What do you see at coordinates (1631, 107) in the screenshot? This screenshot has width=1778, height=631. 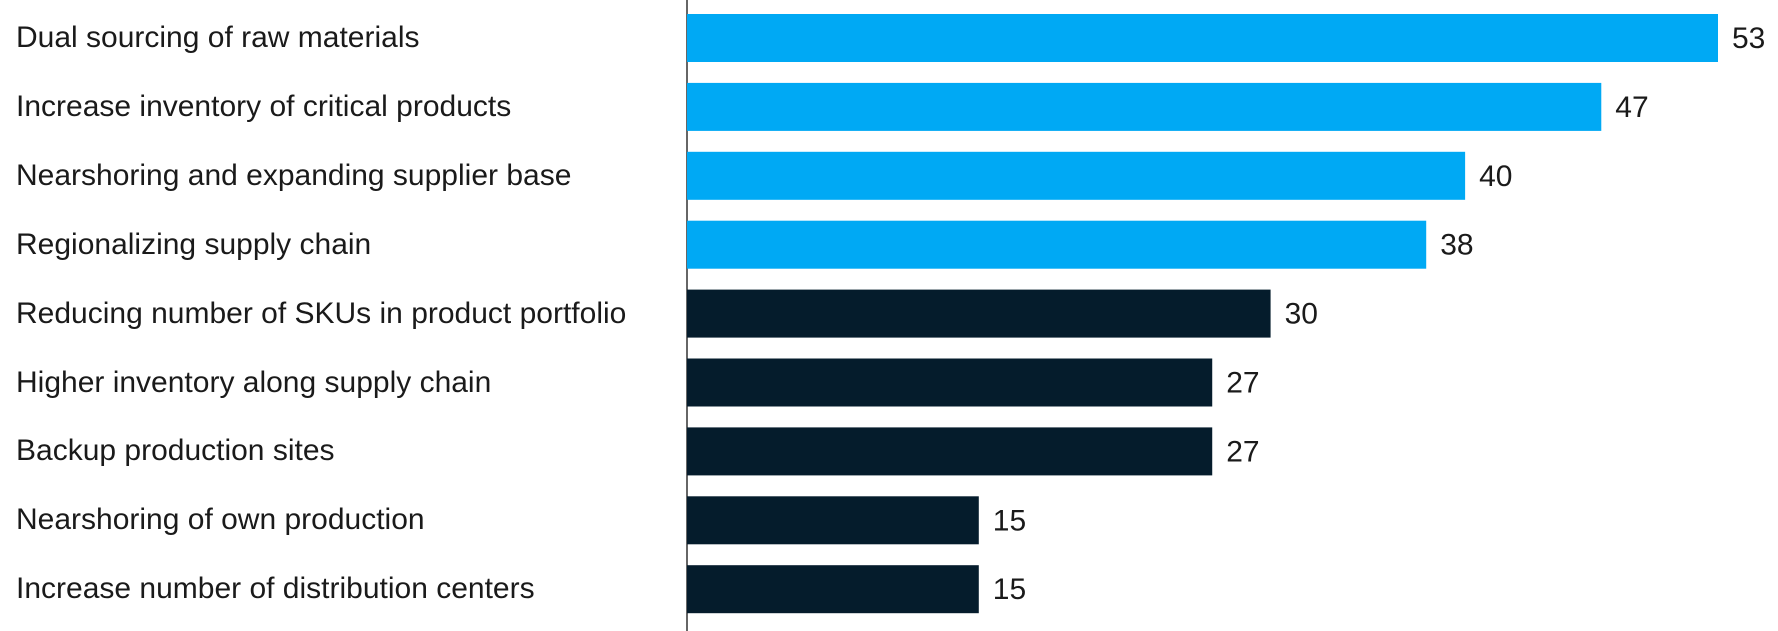 I see `value-label: 47` at bounding box center [1631, 107].